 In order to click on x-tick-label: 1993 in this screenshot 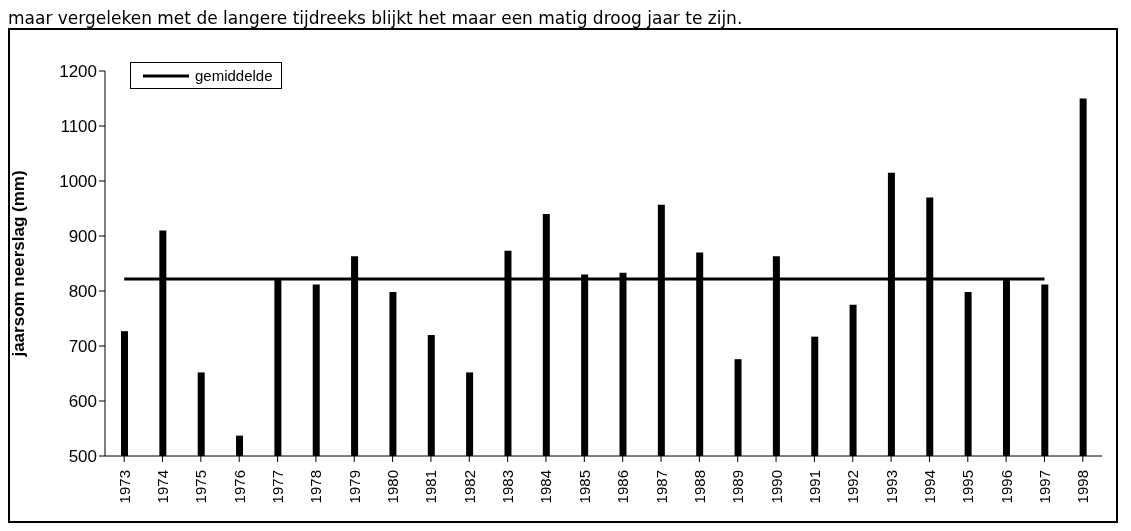, I will do `click(891, 487)`.